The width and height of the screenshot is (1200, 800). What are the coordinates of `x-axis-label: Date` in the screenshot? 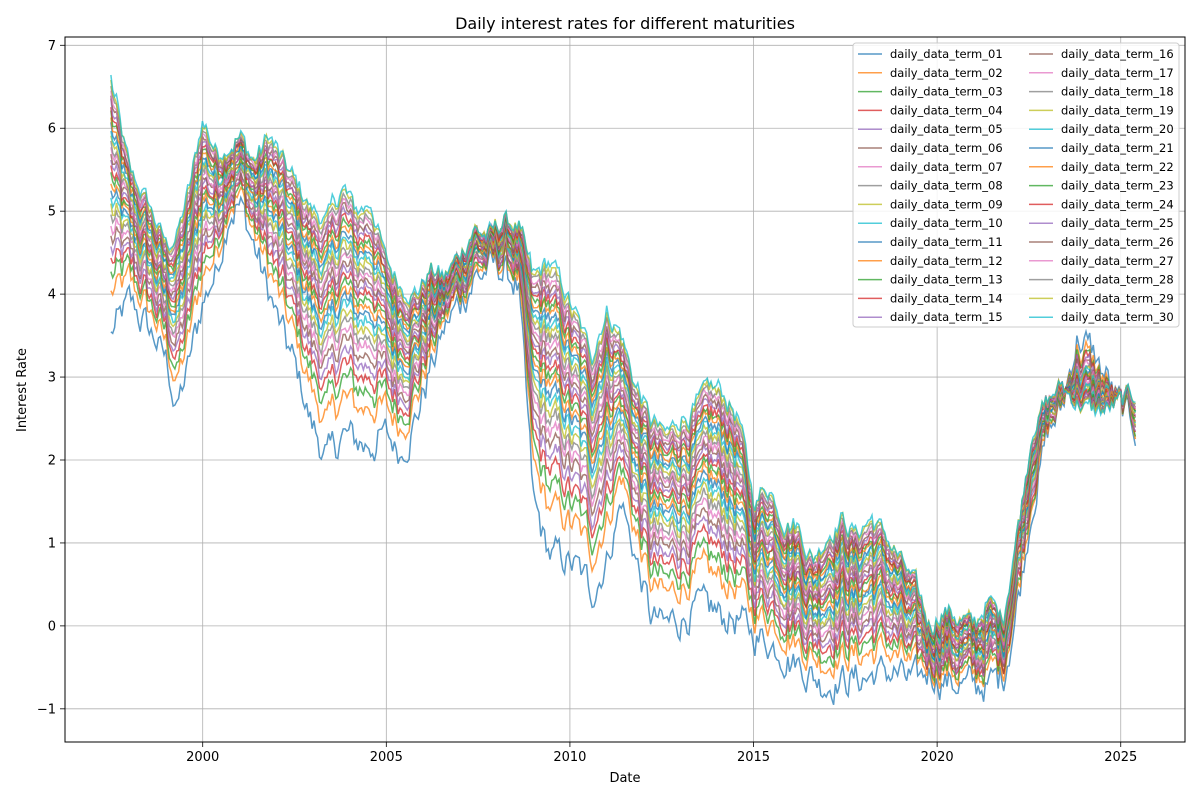 It's located at (624, 778).